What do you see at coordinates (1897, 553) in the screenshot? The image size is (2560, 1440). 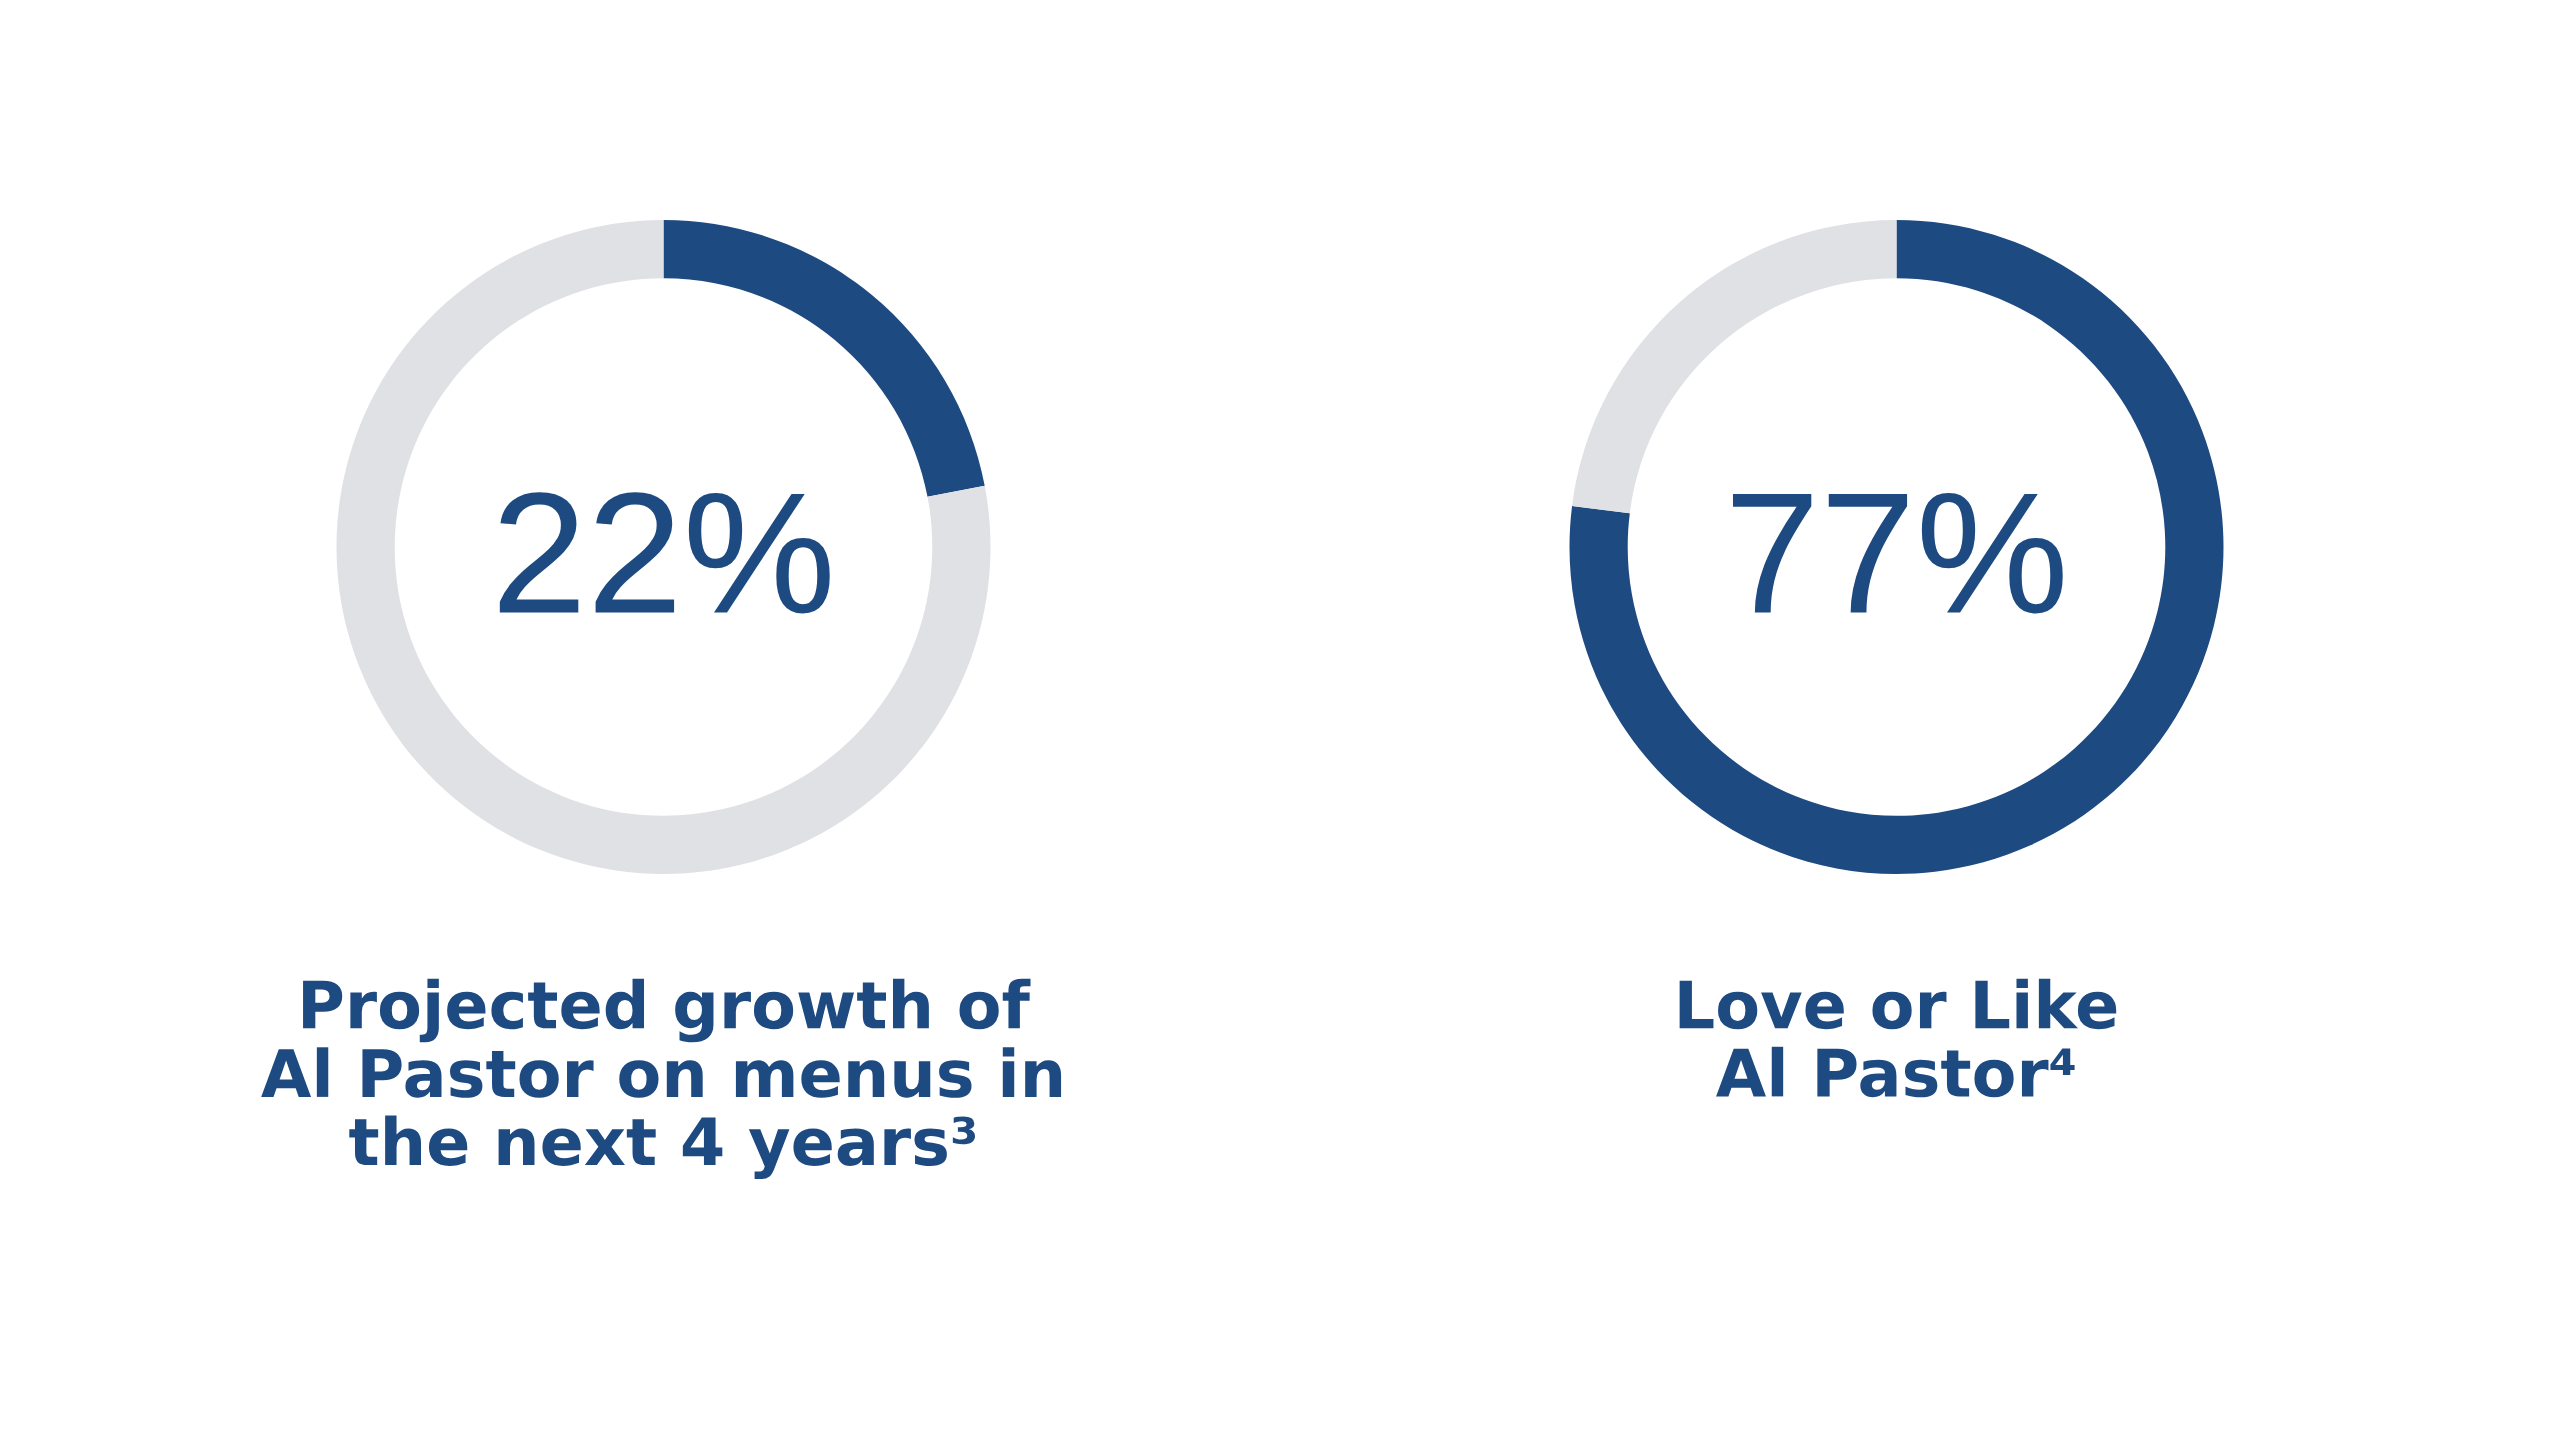 I see `text: 77%` at bounding box center [1897, 553].